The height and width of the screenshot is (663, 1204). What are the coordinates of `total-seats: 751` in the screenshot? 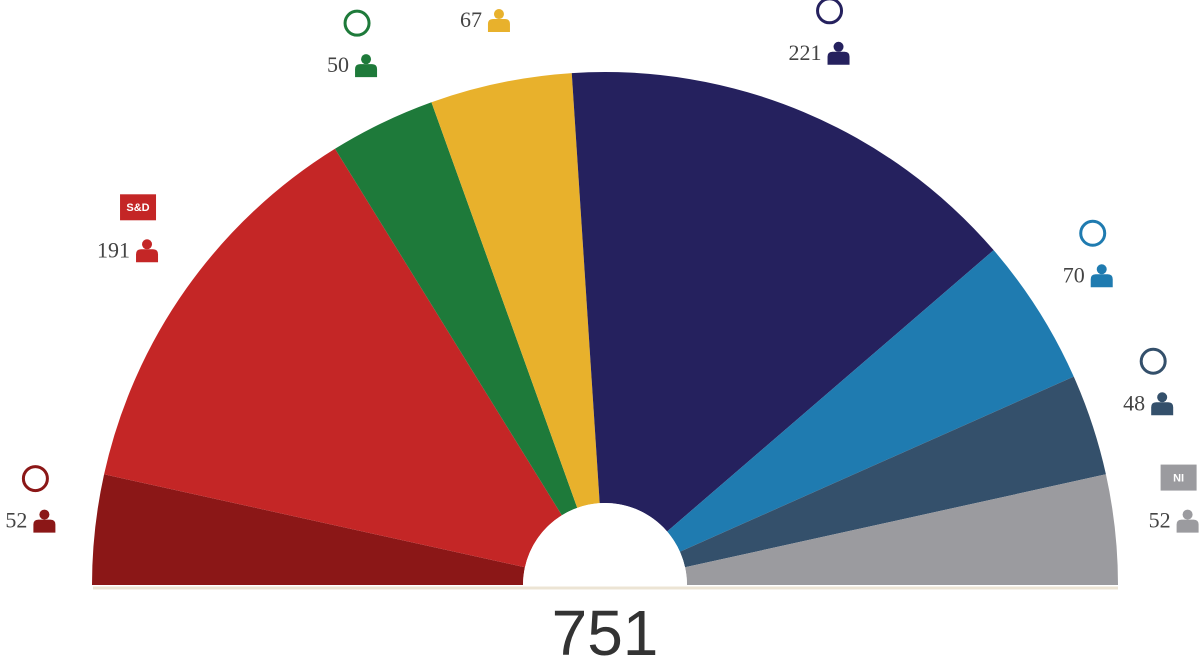 It's located at (605, 630).